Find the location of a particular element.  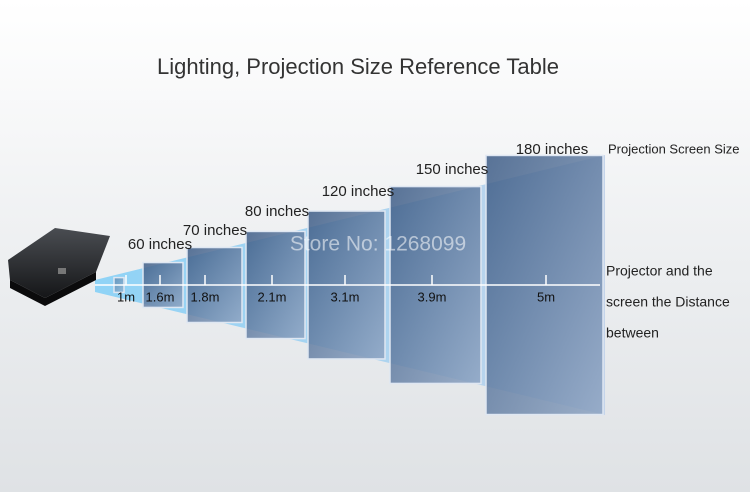

distance: 5m is located at coordinates (546, 296).